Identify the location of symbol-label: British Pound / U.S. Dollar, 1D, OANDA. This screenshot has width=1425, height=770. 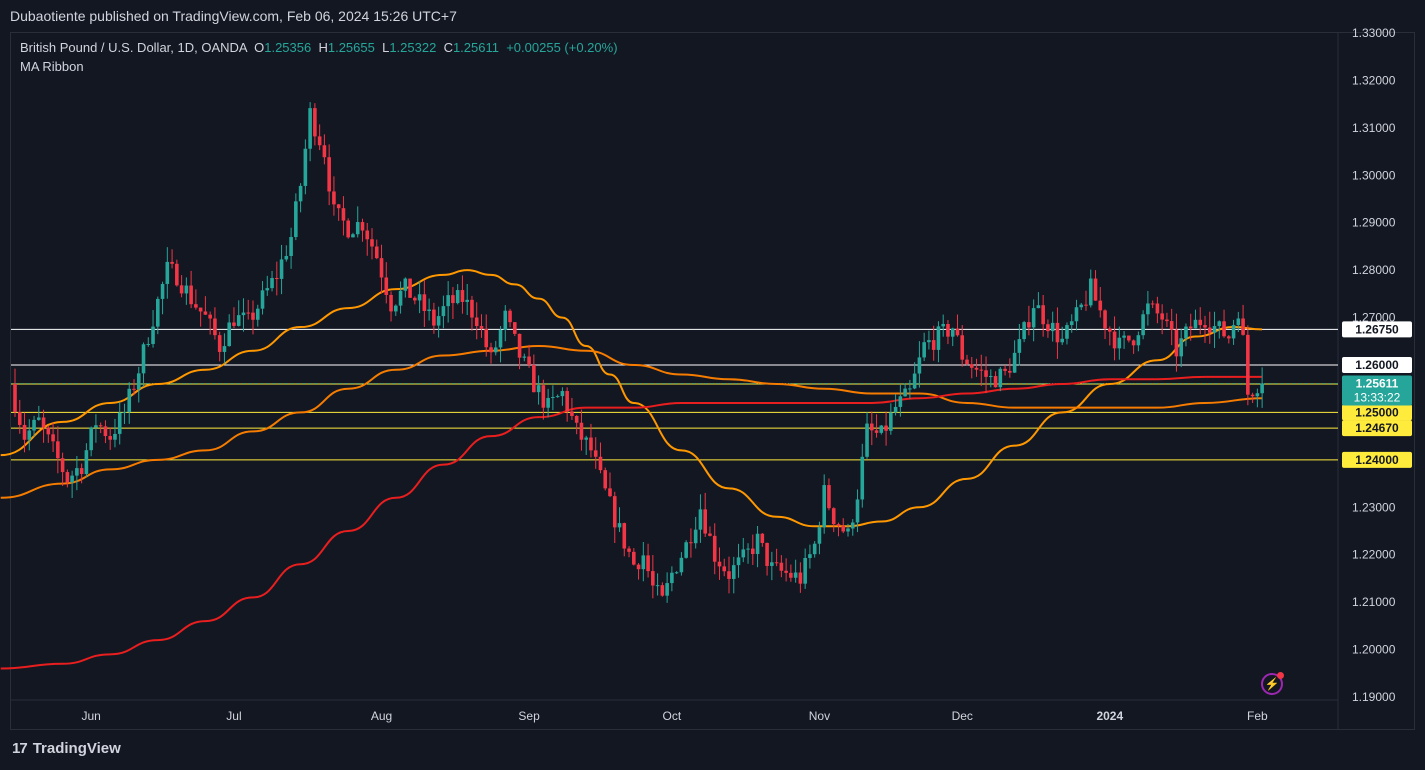
(133, 47).